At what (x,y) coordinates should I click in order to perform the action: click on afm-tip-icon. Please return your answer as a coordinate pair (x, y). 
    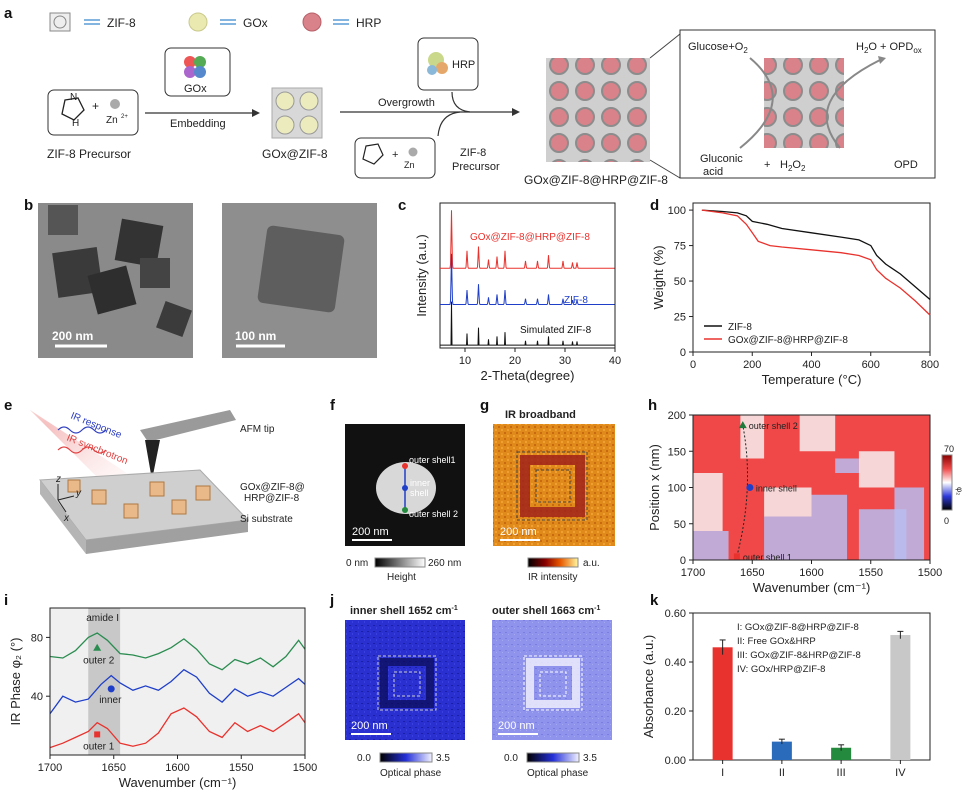
    Looking at the image, I should click on (152, 460).